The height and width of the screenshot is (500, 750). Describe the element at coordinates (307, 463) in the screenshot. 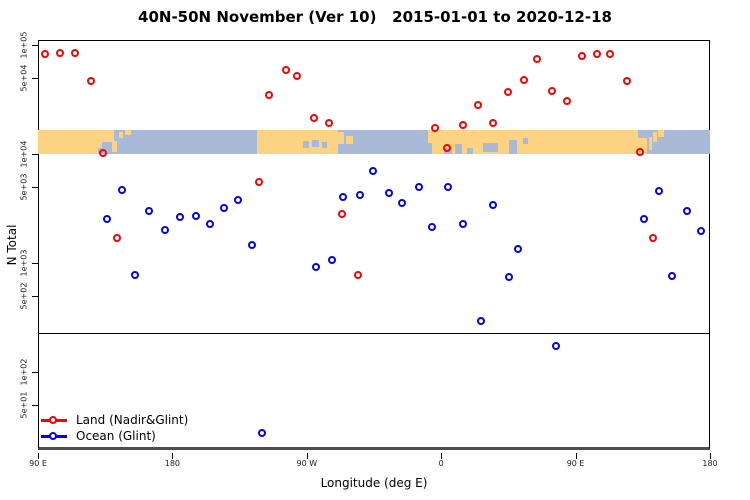

I see `x-tick-label: 90 W` at that location.